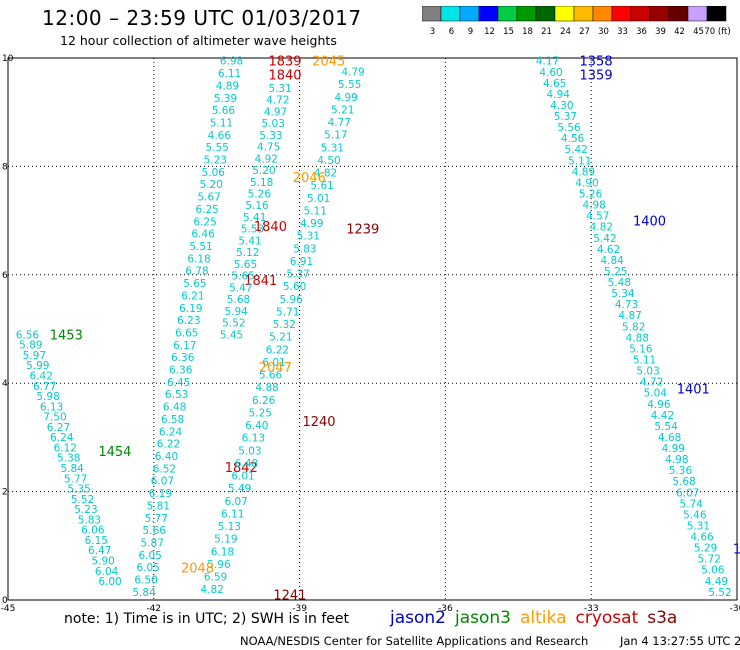 The width and height of the screenshot is (740, 650). Describe the element at coordinates (172, 420) in the screenshot. I see `wave-height-label: 6.58` at that location.